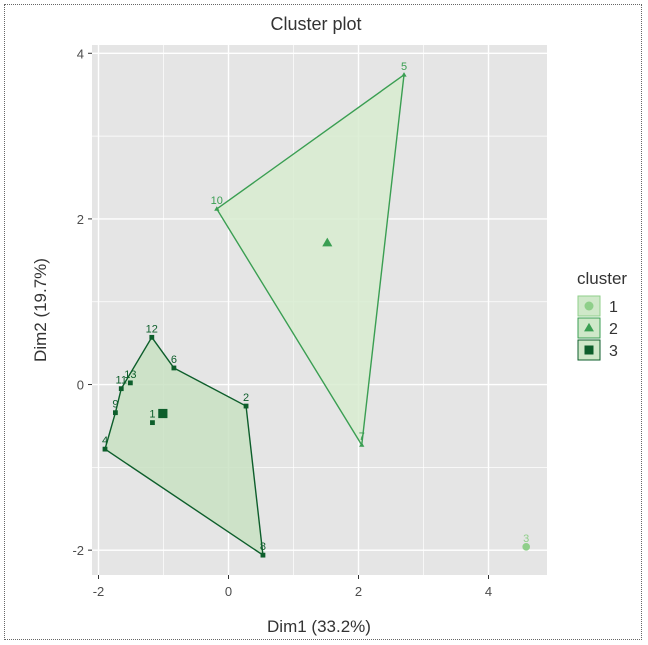 This screenshot has width=648, height=645. What do you see at coordinates (404, 67) in the screenshot?
I see `point-label-5: 5` at bounding box center [404, 67].